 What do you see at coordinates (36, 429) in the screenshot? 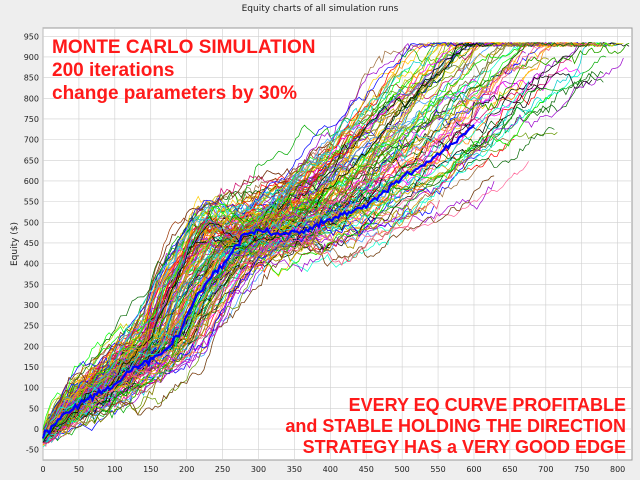
I see `y-tick-label: 0` at bounding box center [36, 429].